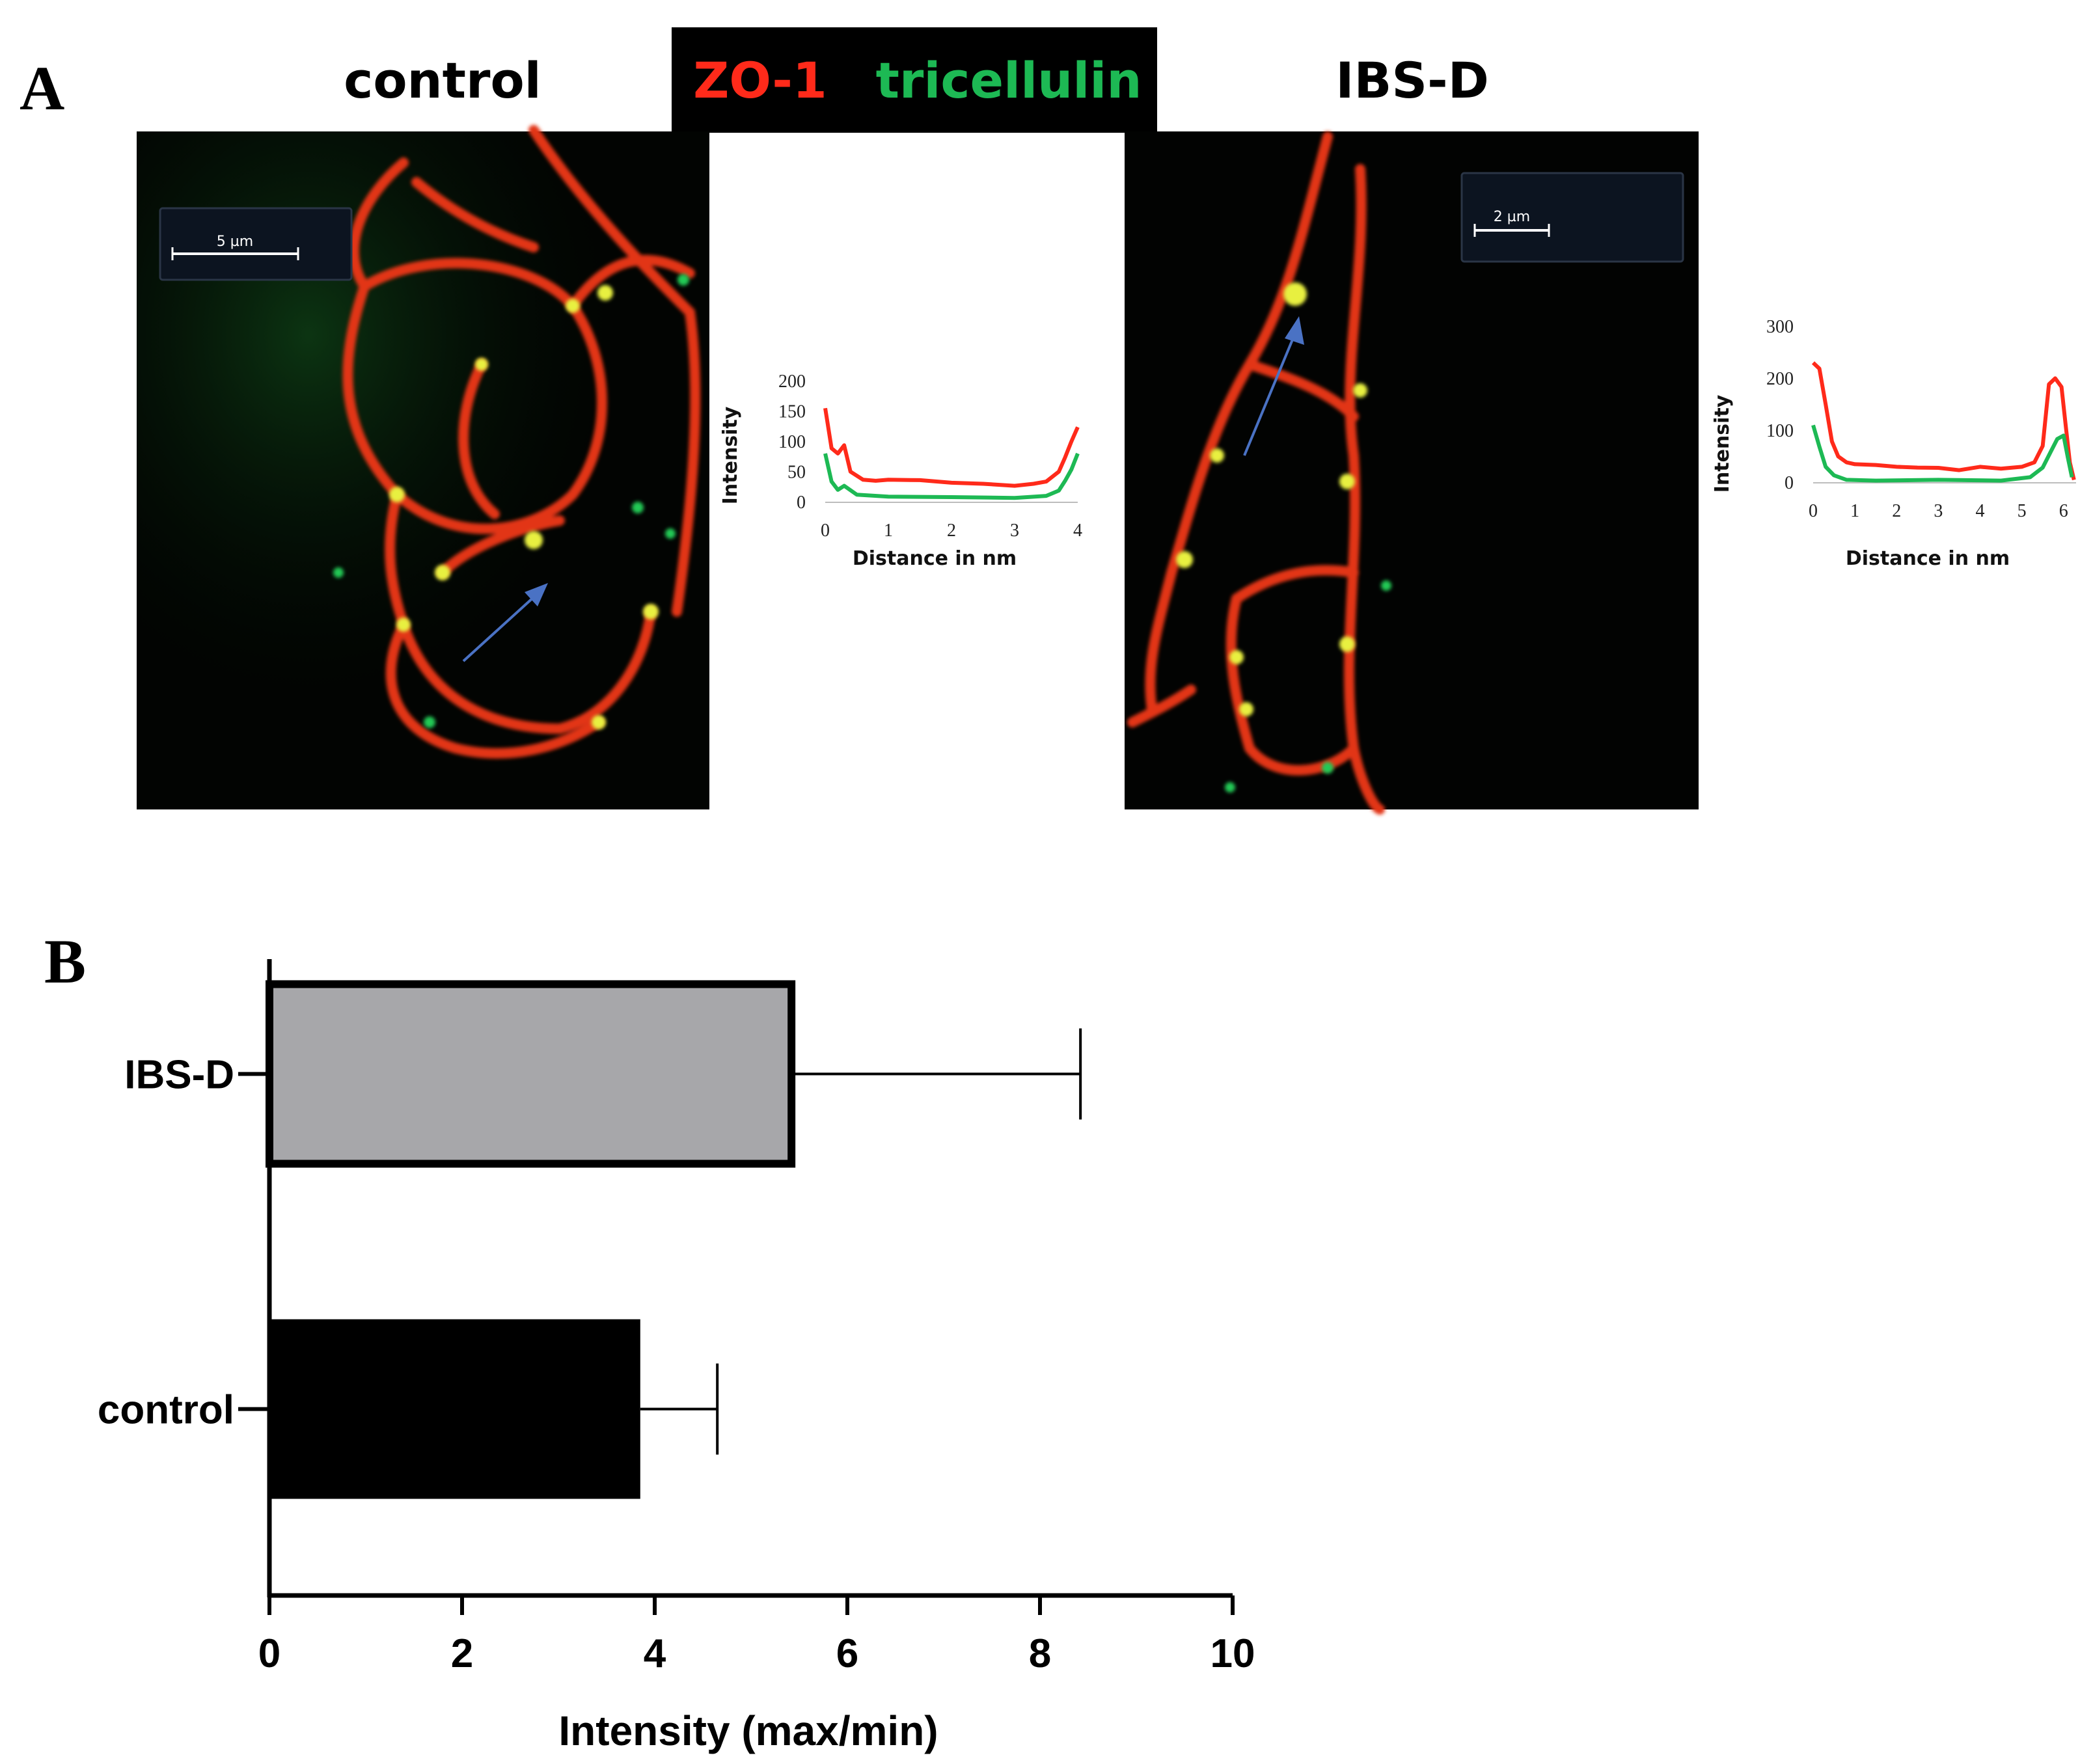 This screenshot has width=2093, height=1764. What do you see at coordinates (1572, 217) in the screenshot?
I see `scalebar-ibsd: 2 µm` at bounding box center [1572, 217].